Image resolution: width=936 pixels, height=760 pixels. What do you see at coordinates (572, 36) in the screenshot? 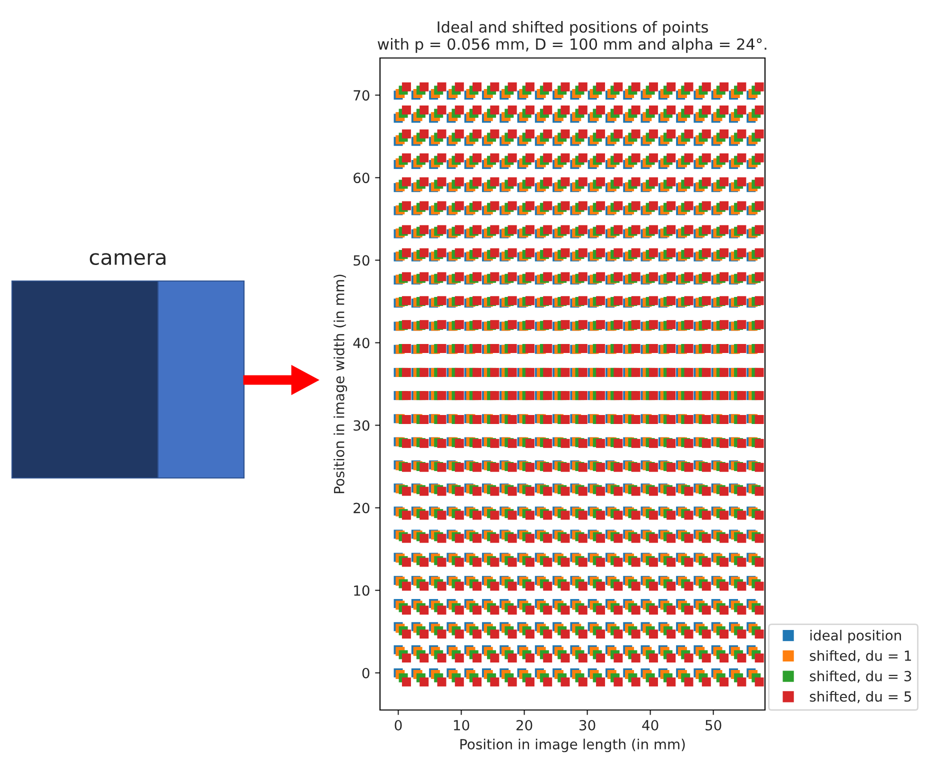
I see `chart-title: Ideal and shifted positions of points with p = 0.056 mm, D = 100 mm and alpha = 24°.` at bounding box center [572, 36].